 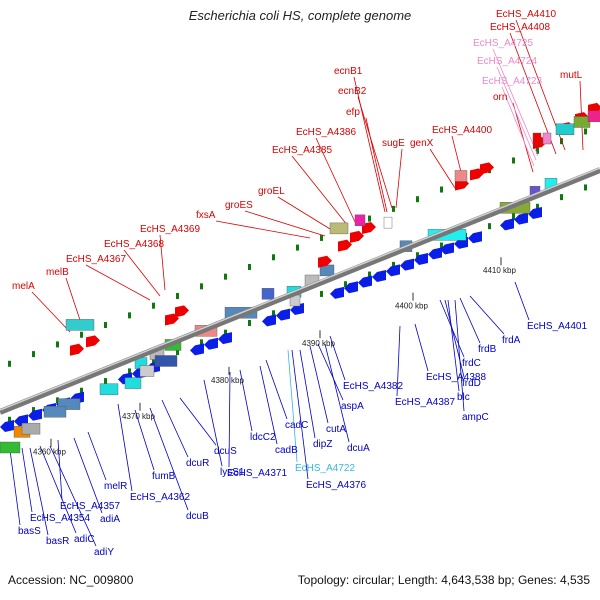 What do you see at coordinates (96, 259) in the screenshot?
I see `gene-label: EcHS_A4367` at bounding box center [96, 259].